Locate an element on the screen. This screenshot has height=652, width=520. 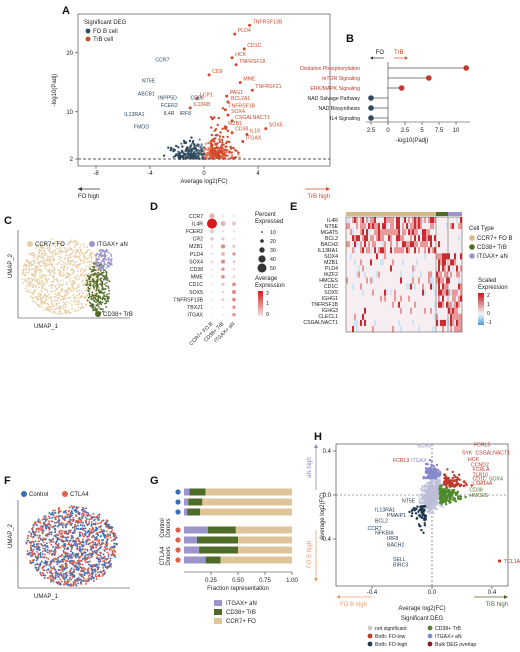
volcano-point-fo is located at coordinates (189, 151).